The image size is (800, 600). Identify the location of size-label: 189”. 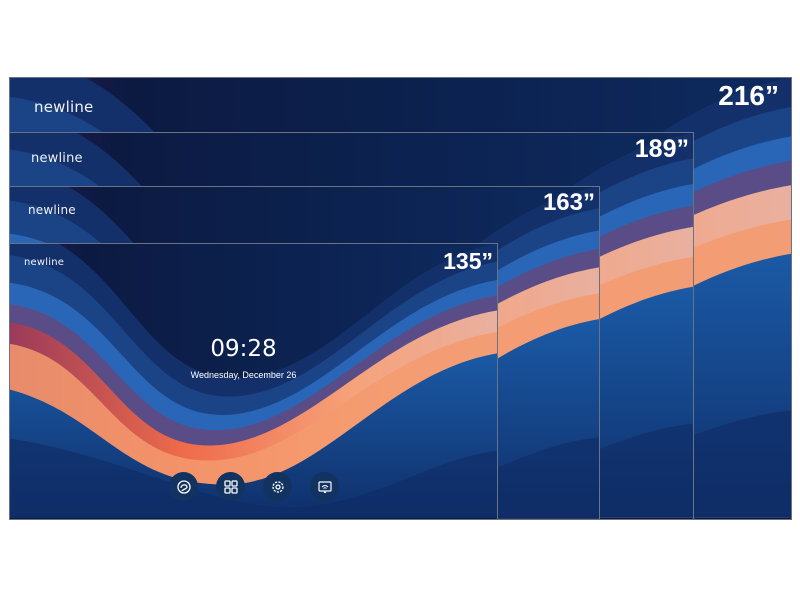
(661, 149).